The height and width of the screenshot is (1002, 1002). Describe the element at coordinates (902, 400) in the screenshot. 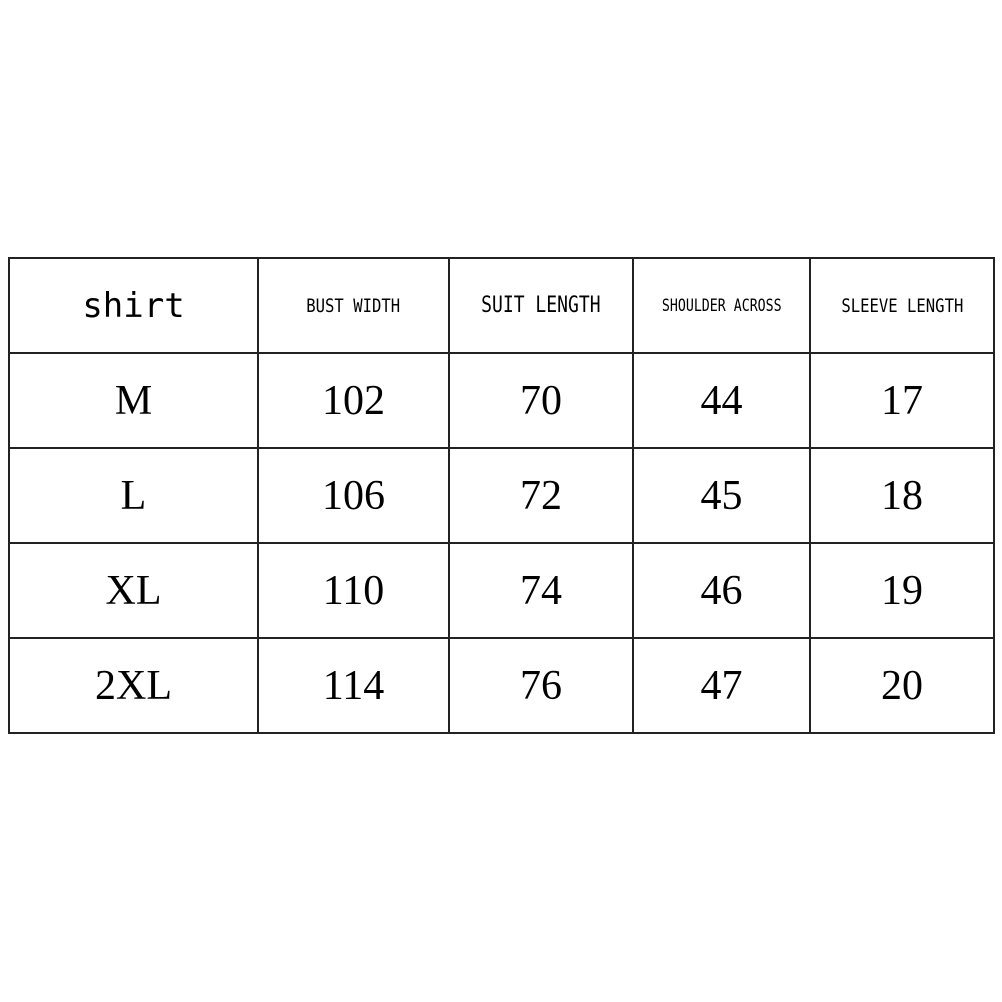

I see `value-cell: 17` at that location.